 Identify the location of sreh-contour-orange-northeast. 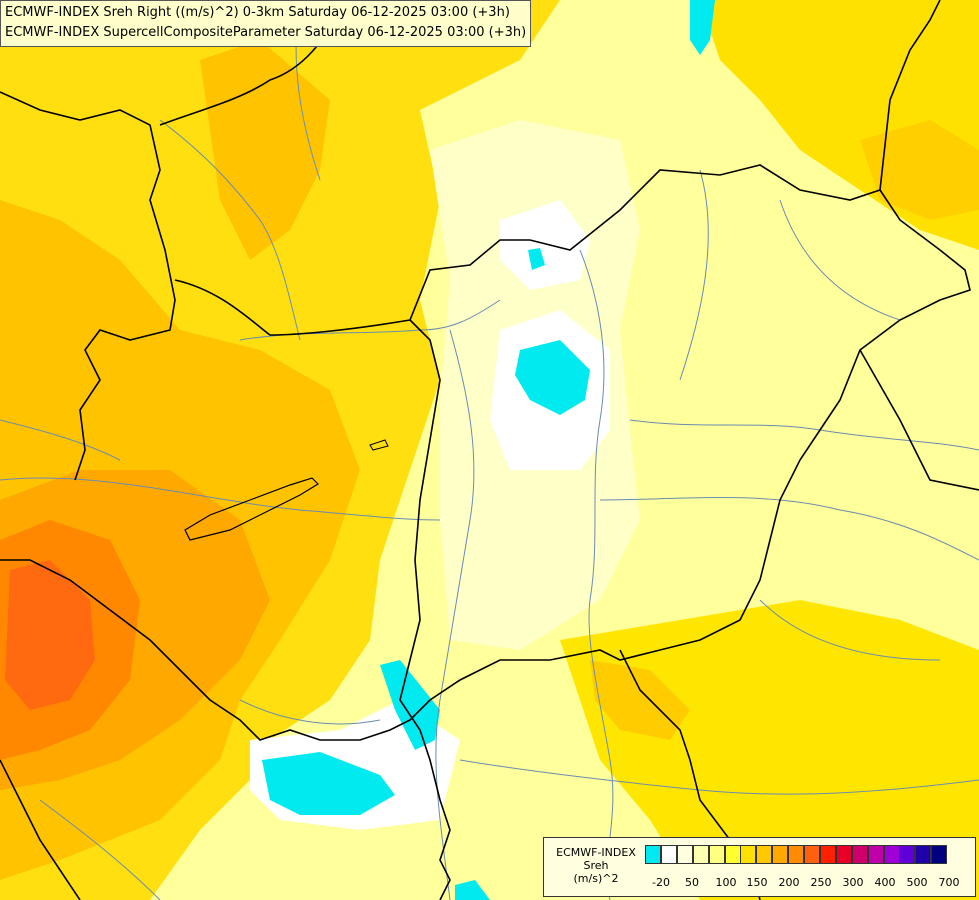
(919, 170).